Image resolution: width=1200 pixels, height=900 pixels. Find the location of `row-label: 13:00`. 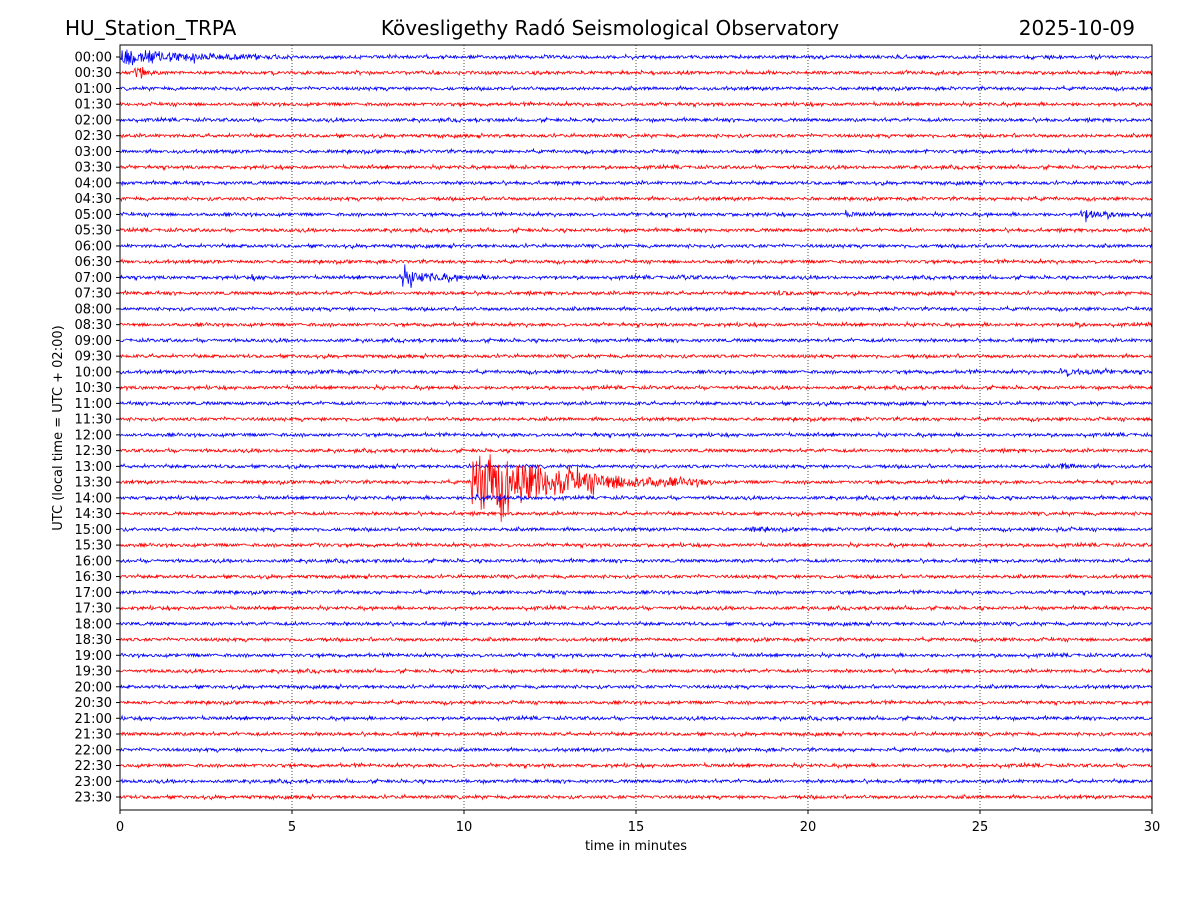

row-label: 13:00 is located at coordinates (93, 467).